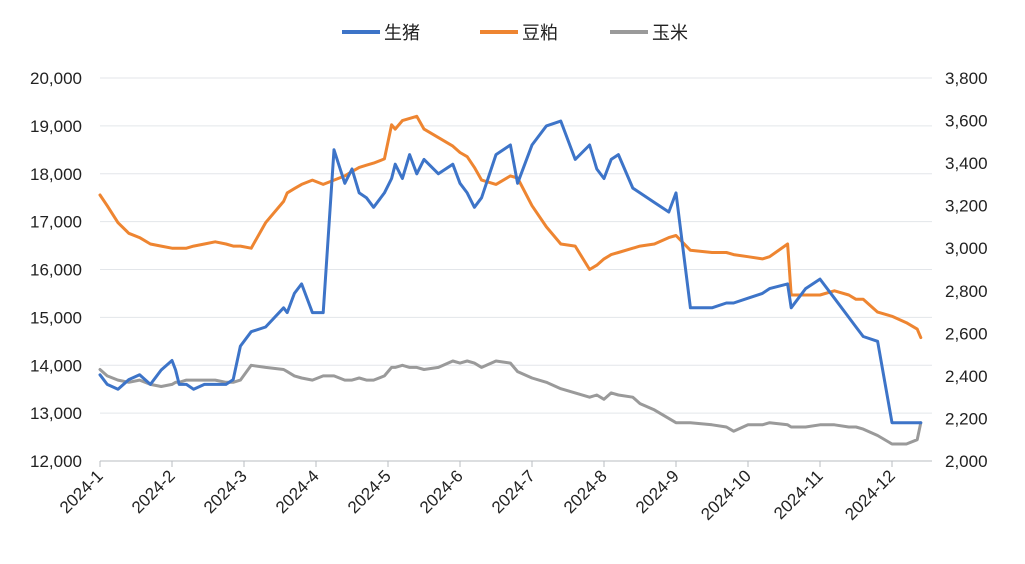 Image resolution: width=1025 pixels, height=564 pixels. What do you see at coordinates (966, 376) in the screenshot?
I see `right-tick-label: 2,400` at bounding box center [966, 376].